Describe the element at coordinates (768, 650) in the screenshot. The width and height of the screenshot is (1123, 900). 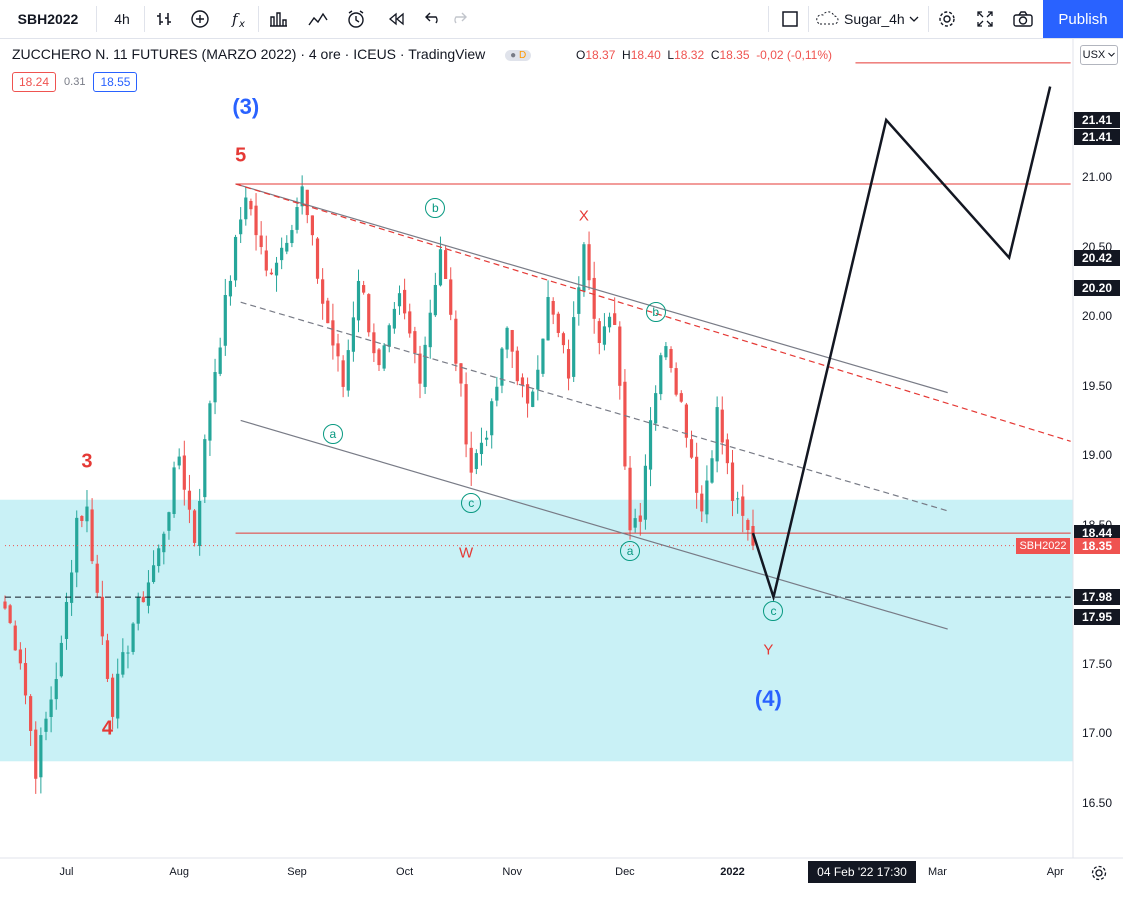
I see `wave-label: Y` at that location.